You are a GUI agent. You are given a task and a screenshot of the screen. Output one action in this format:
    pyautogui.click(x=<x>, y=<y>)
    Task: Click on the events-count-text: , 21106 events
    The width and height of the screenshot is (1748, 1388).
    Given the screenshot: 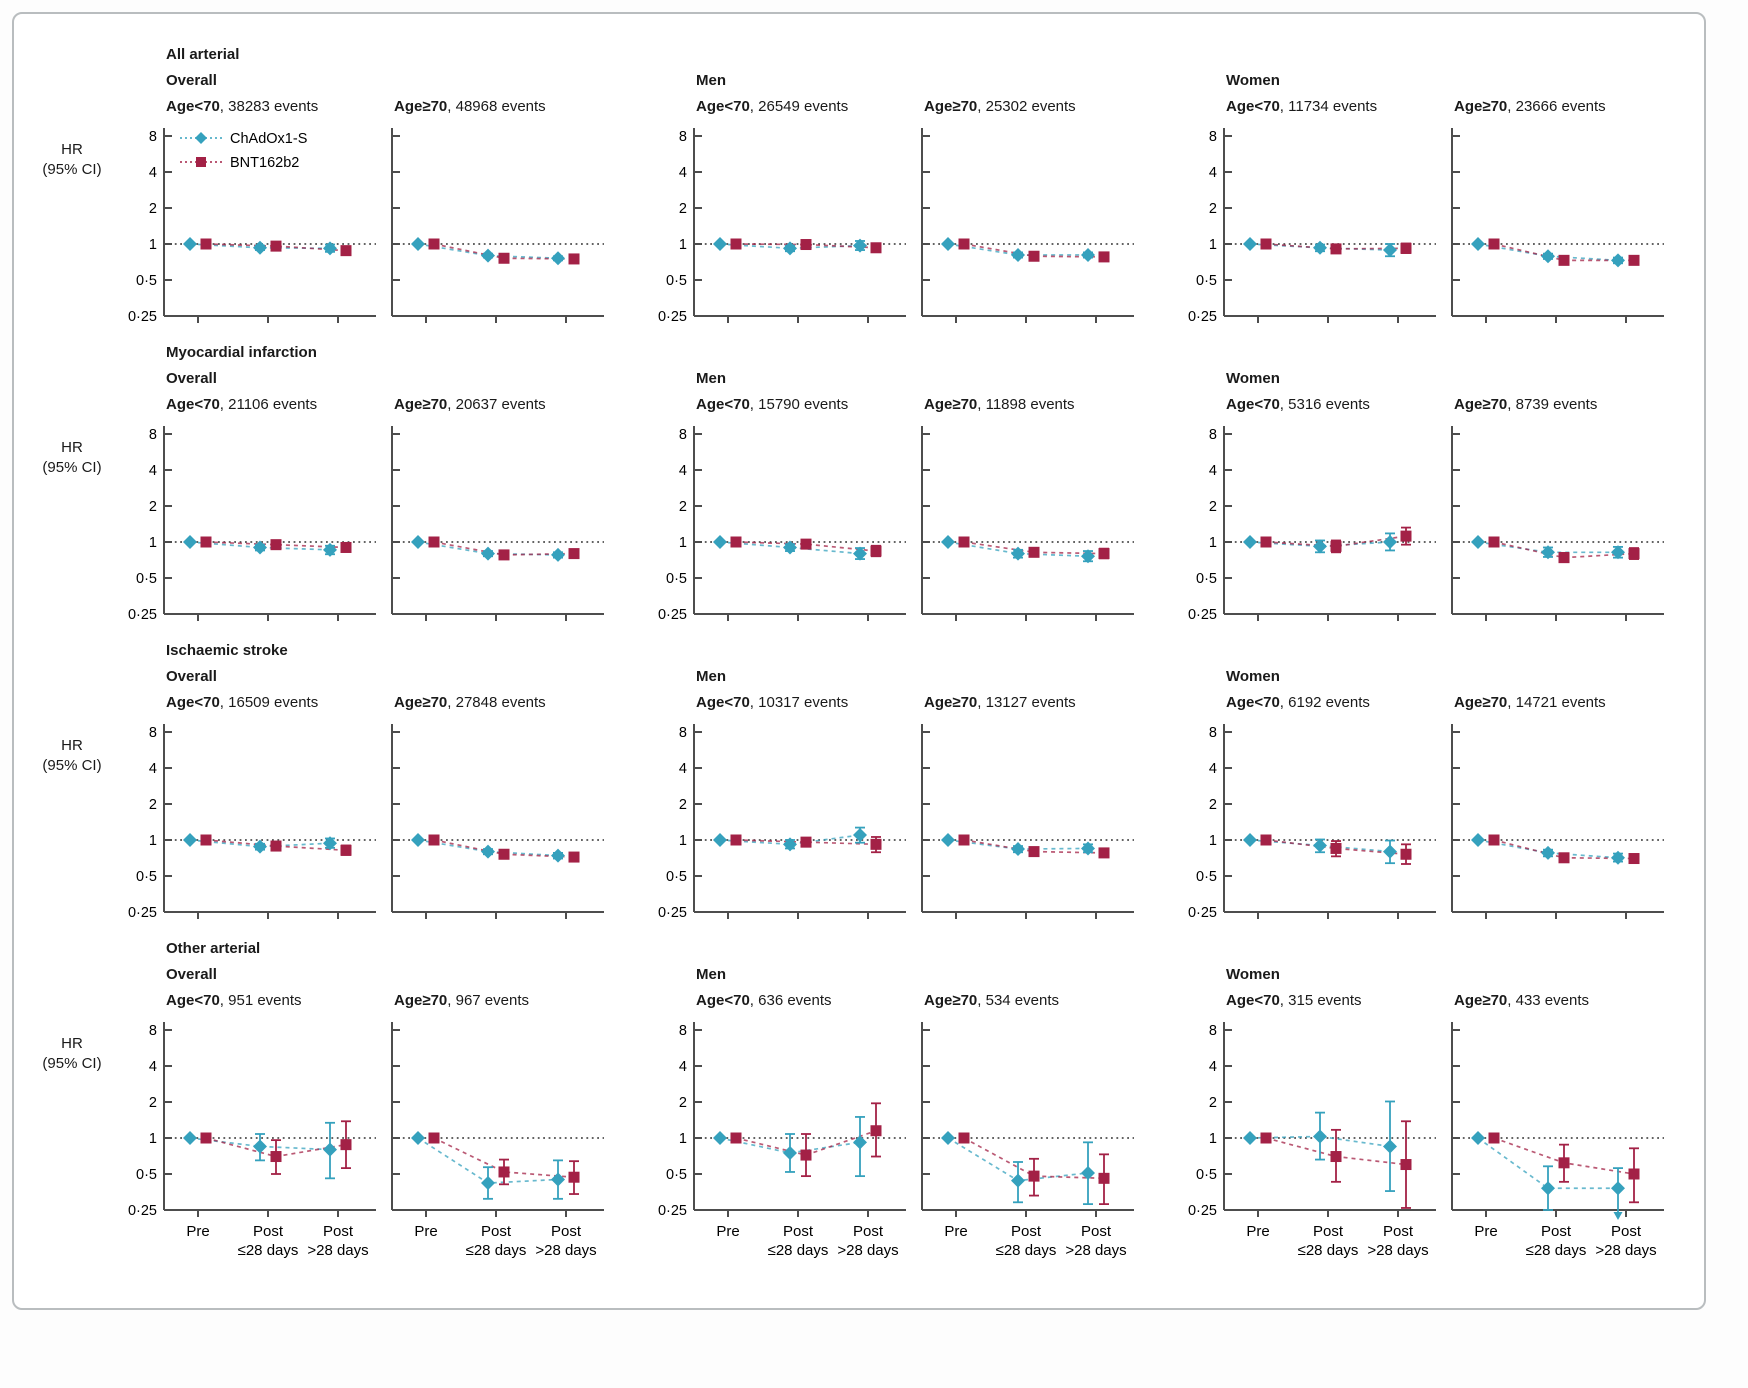 What is the action you would take?
    pyautogui.click(x=268, y=404)
    